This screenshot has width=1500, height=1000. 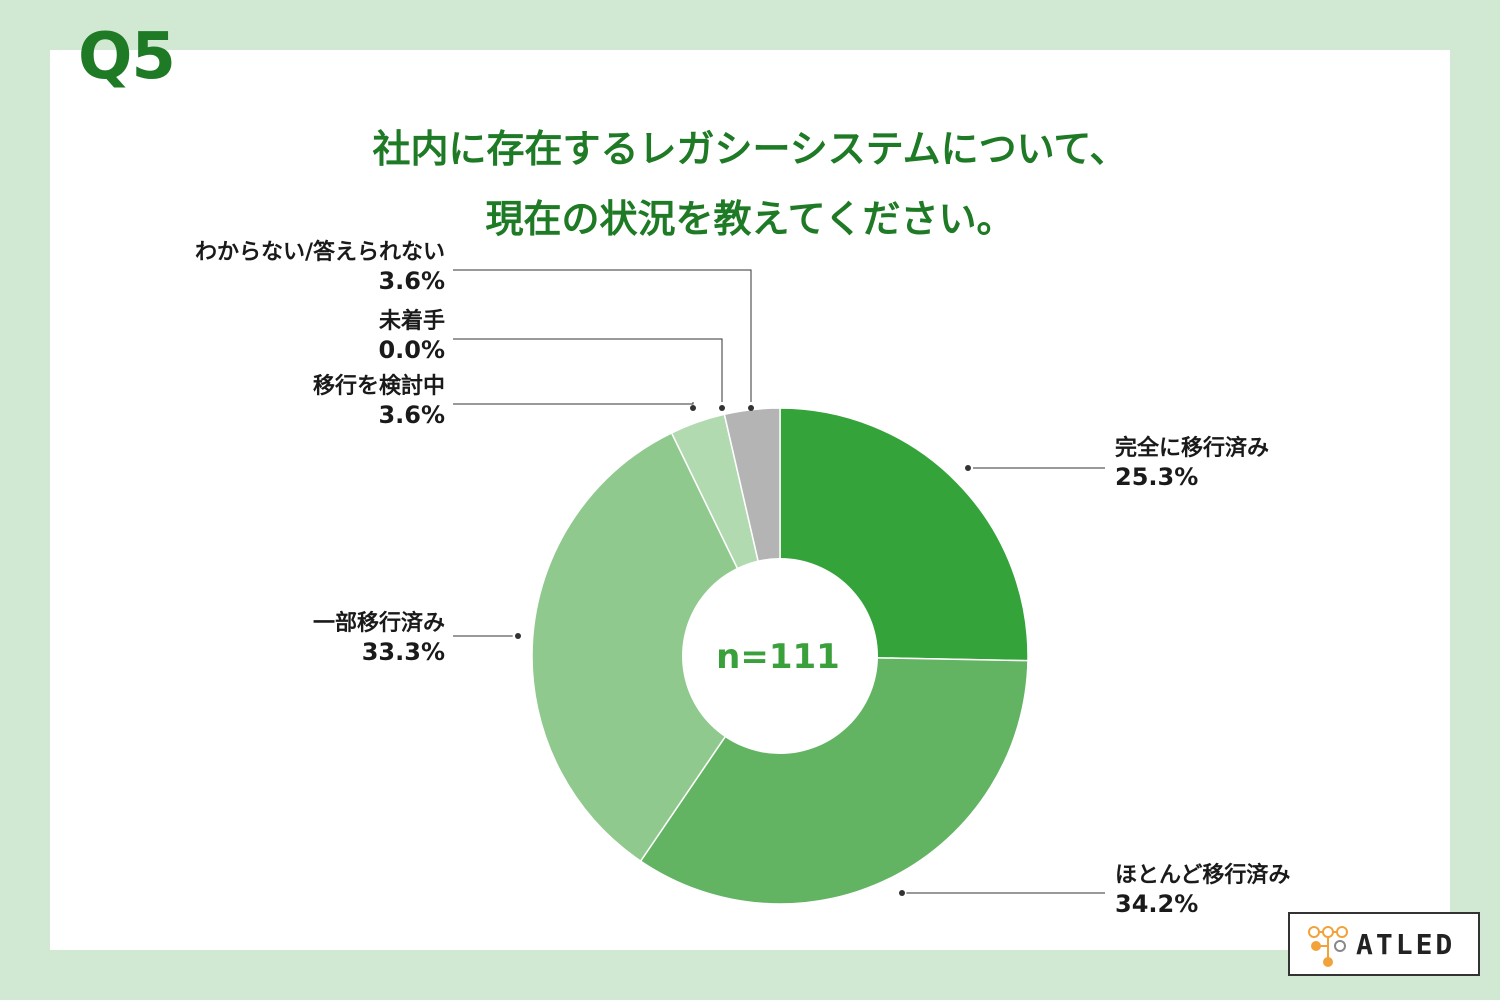 What do you see at coordinates (320, 252) in the screenshot?
I see `slice-label-6: わからない/答えられない` at bounding box center [320, 252].